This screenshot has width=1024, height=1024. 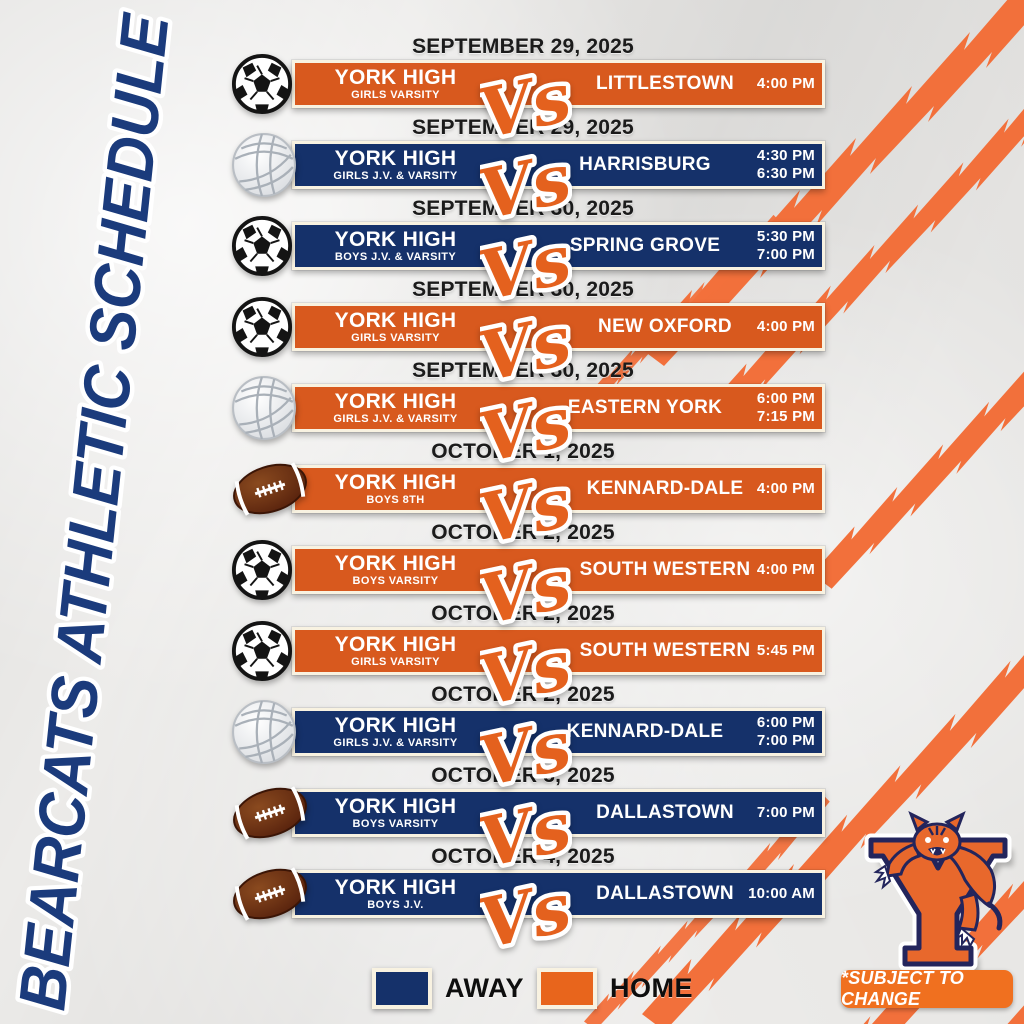 I want to click on opponent-name: HARRISBURG, so click(x=645, y=164).